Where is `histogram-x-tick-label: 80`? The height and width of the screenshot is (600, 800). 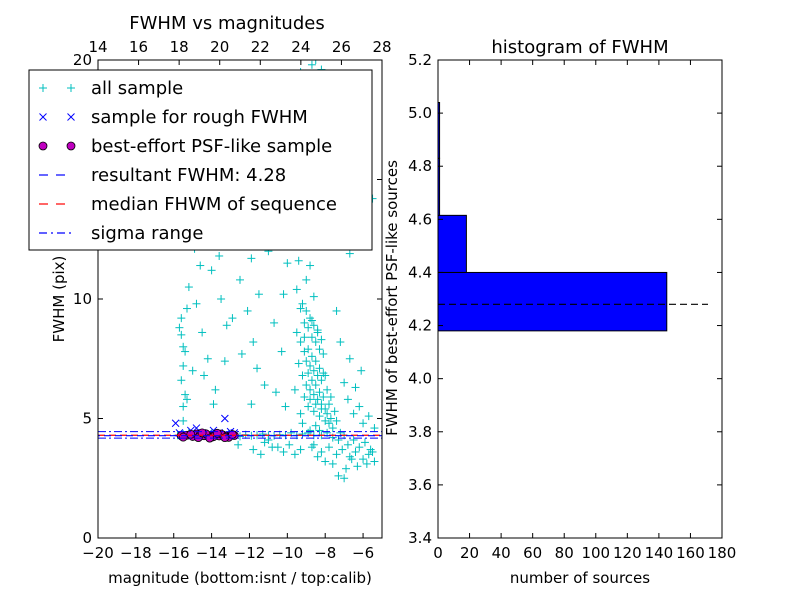
histogram-x-tick-label: 80 is located at coordinates (564, 553).